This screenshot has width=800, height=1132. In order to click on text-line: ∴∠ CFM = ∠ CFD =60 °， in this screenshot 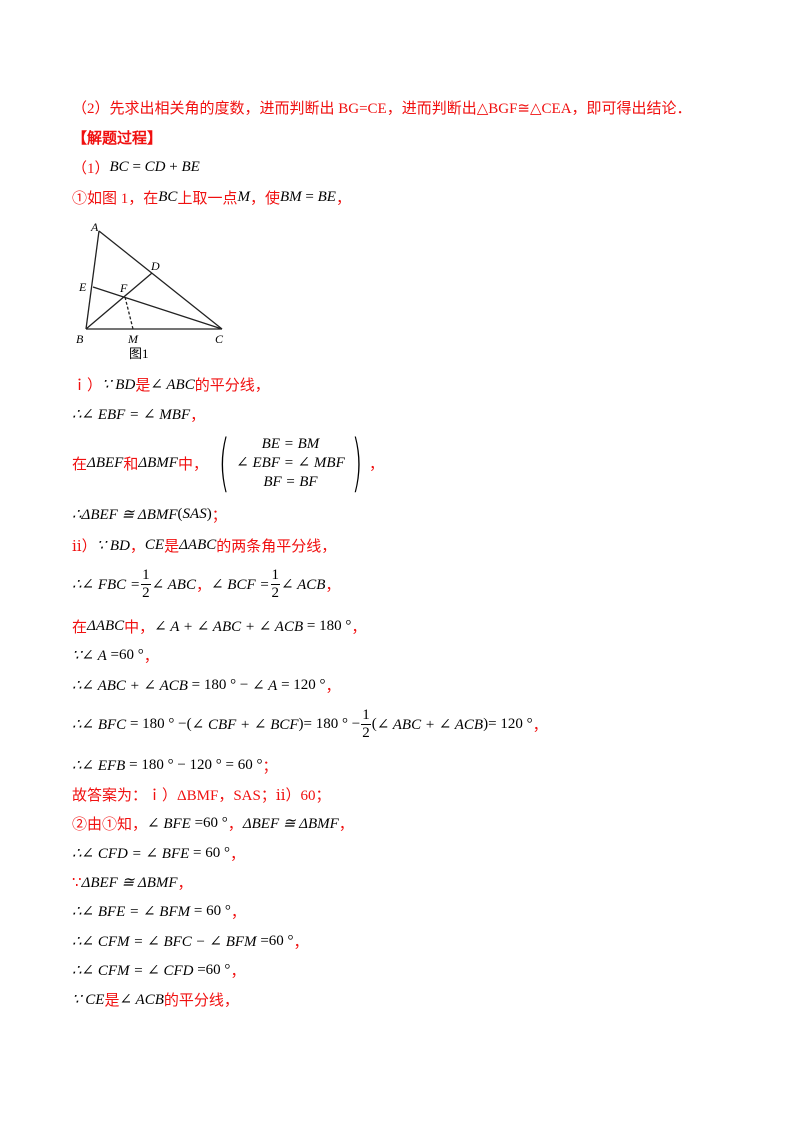, I will do `click(158, 970)`.